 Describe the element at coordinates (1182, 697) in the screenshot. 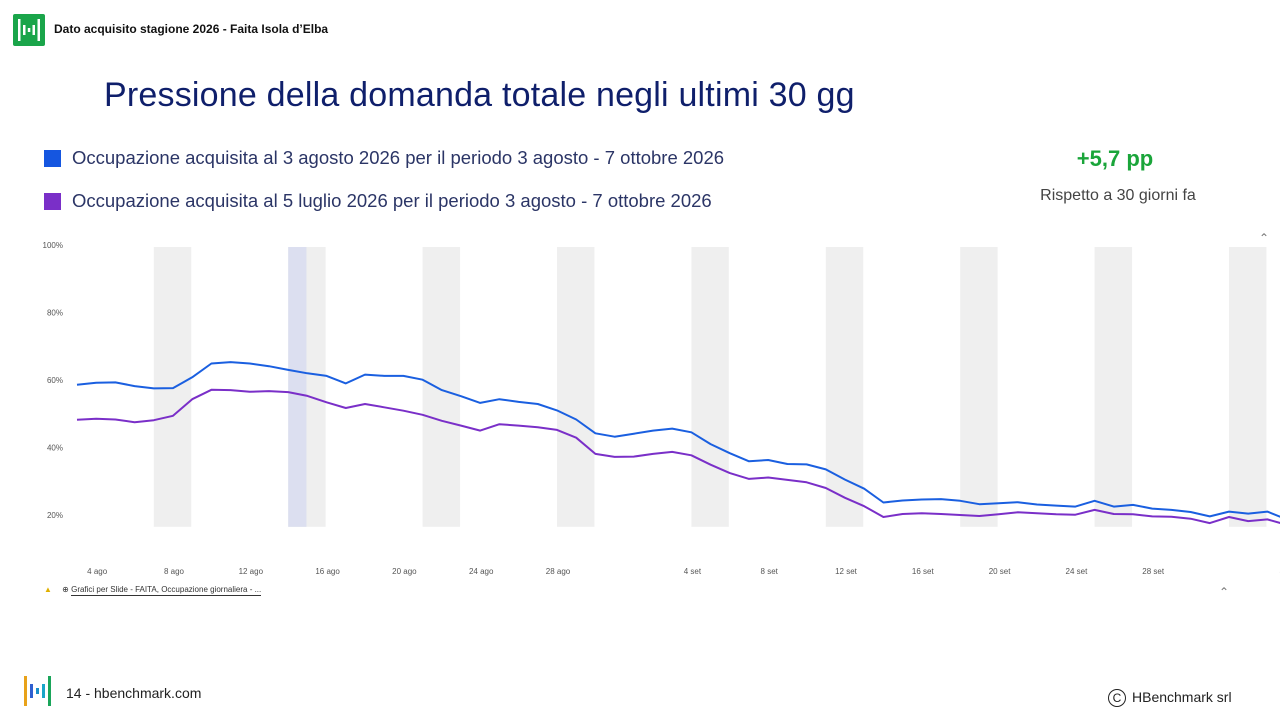

I see `footer-company: HBenchmark srl` at that location.